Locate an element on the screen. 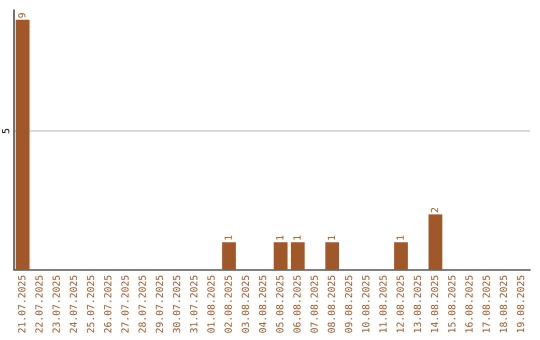  x-tick-label: 25.07.2025 is located at coordinates (90, 304).